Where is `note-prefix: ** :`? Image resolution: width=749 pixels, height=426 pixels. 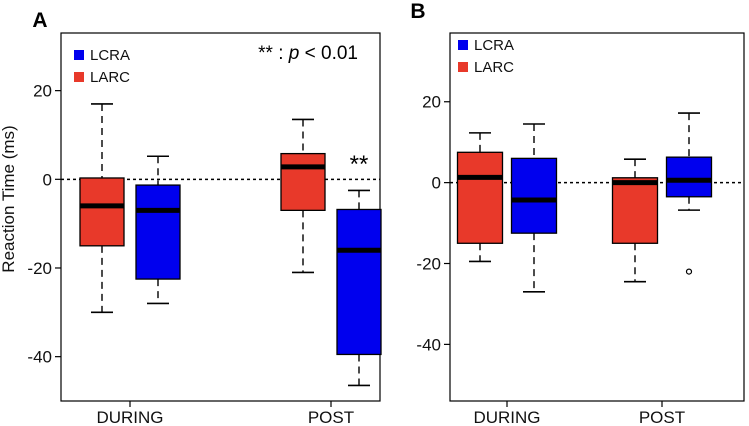 note-prefix: ** : is located at coordinates (273, 53).